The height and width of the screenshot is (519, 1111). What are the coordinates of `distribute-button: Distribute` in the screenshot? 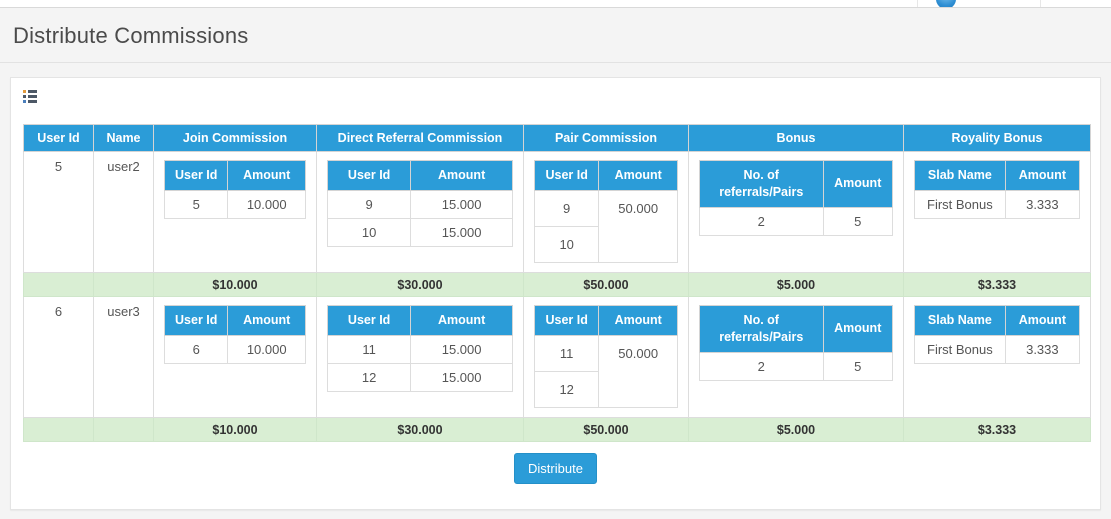 It's located at (555, 468).